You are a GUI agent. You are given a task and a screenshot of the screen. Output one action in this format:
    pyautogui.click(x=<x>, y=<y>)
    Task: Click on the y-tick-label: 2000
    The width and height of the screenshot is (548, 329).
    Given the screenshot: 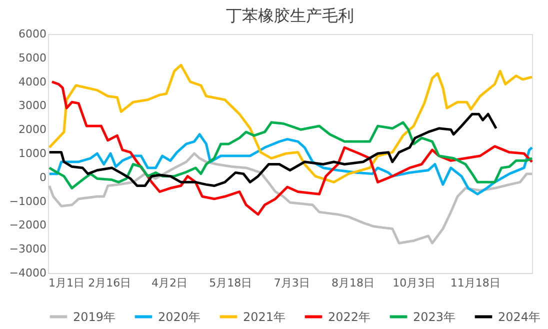 What is the action you would take?
    pyautogui.click(x=32, y=129)
    